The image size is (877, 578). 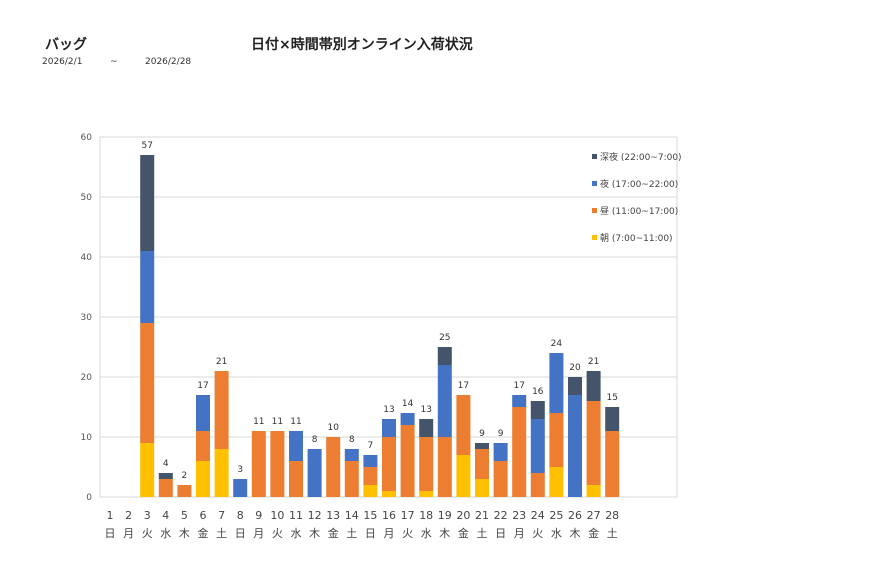 What do you see at coordinates (557, 344) in the screenshot?
I see `data-label: 24` at bounding box center [557, 344].